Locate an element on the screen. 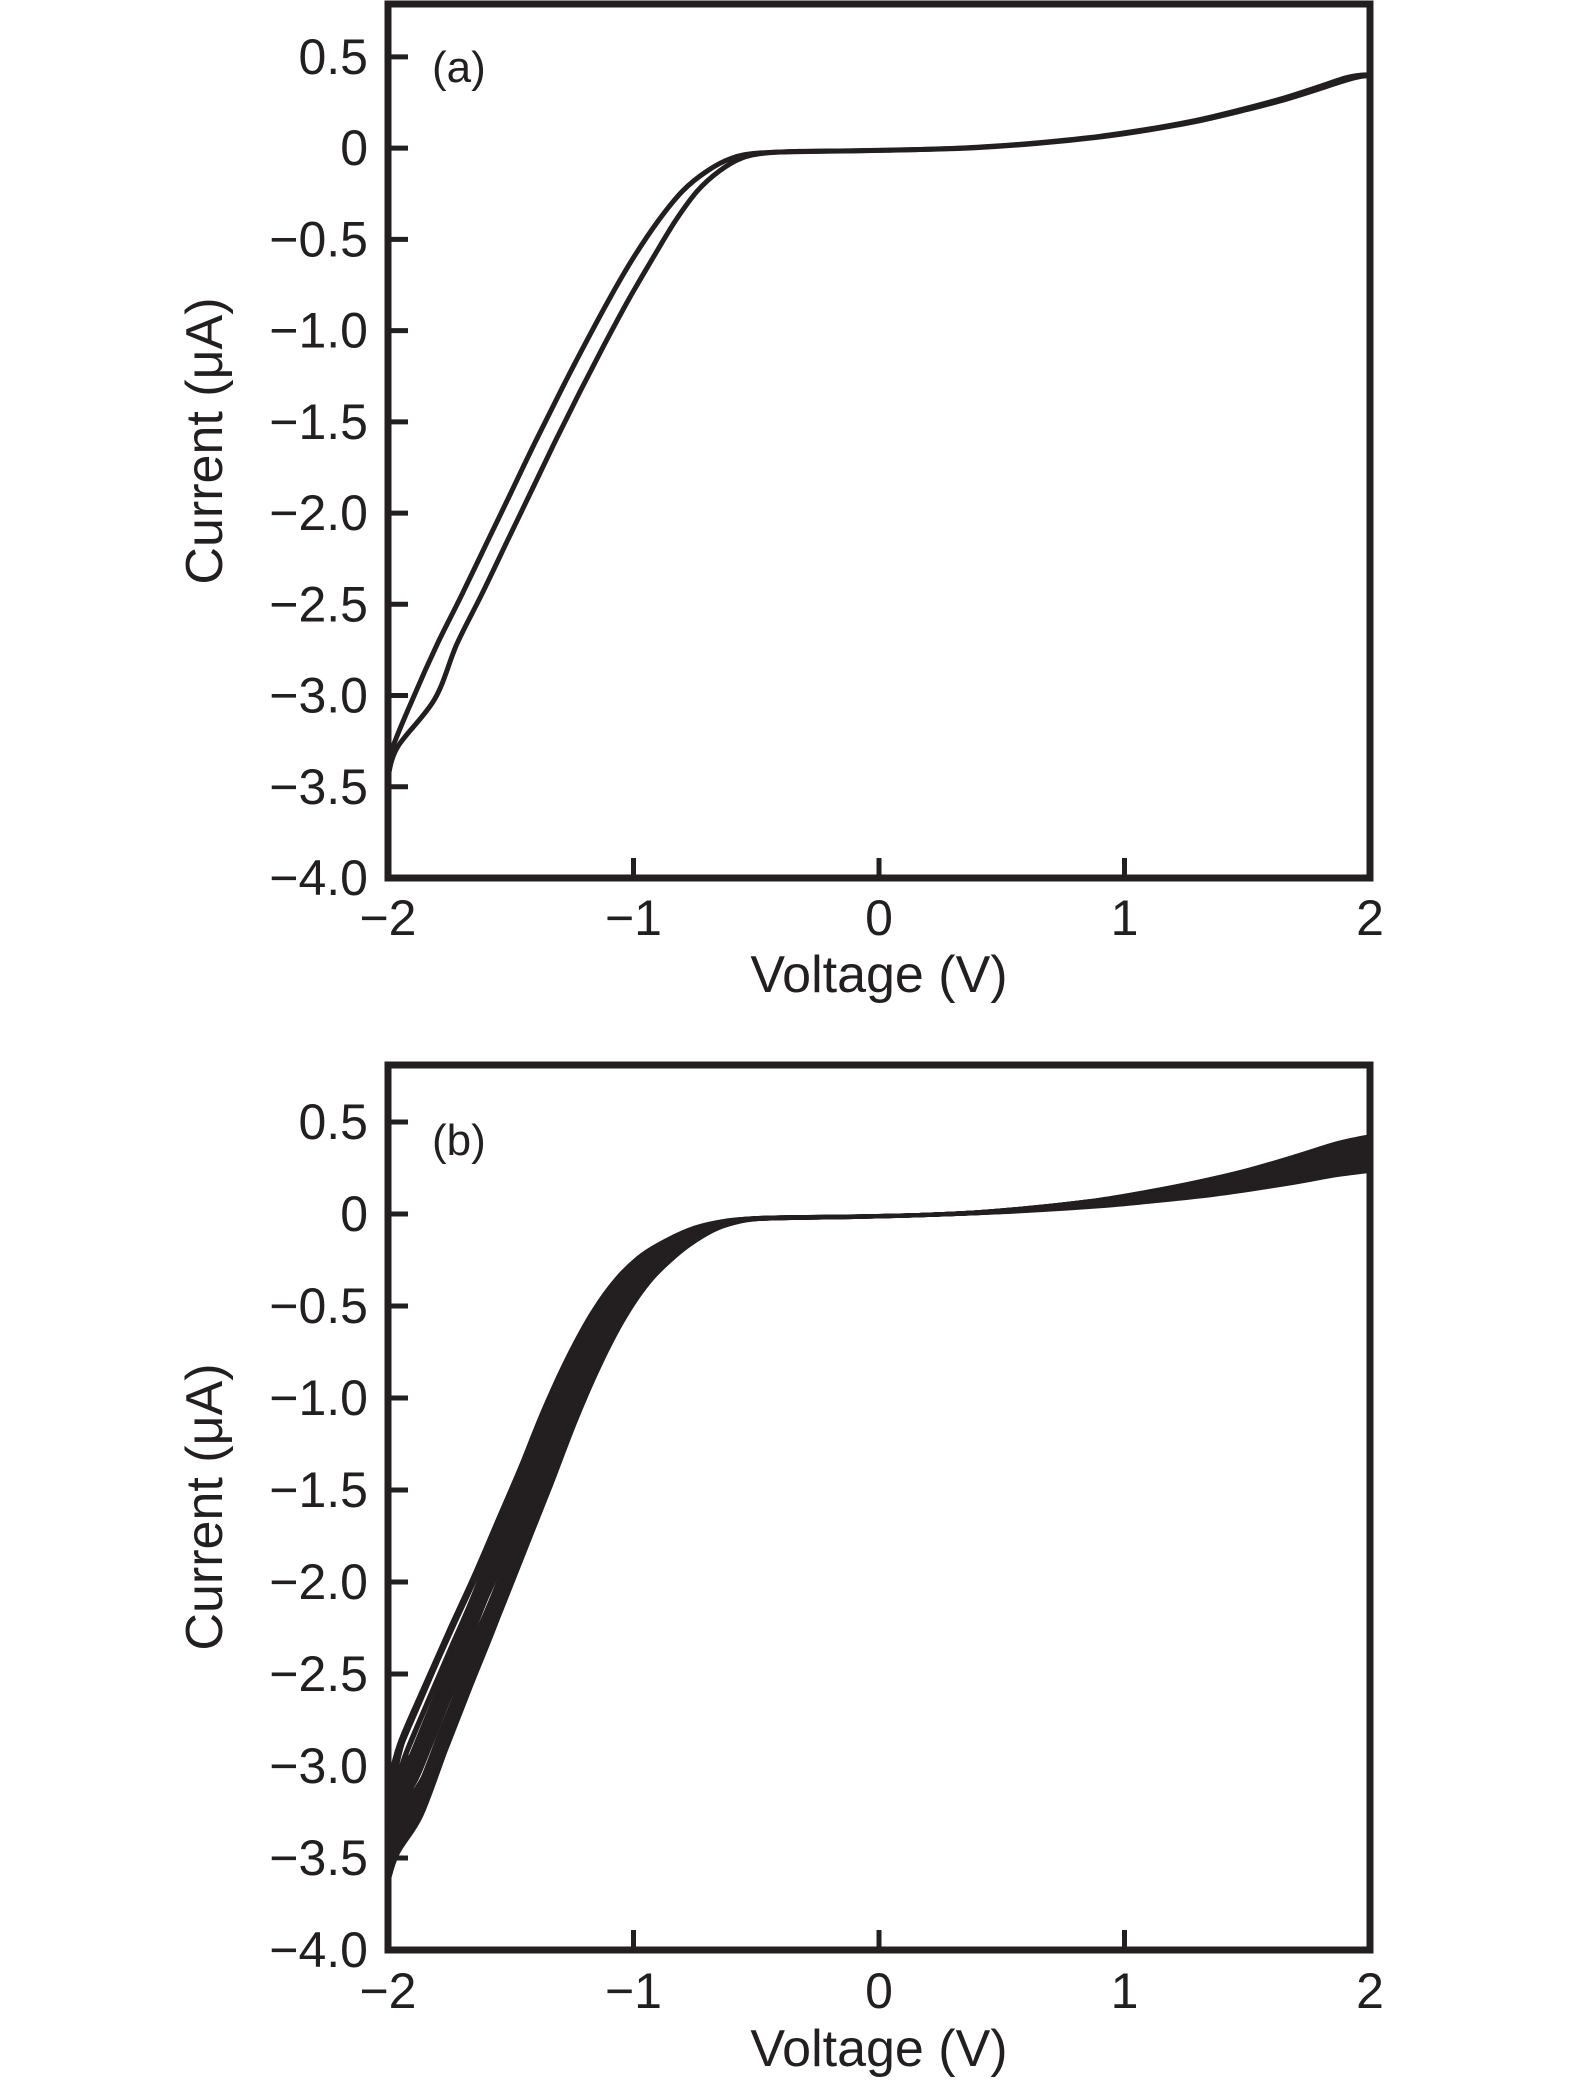 The width and height of the screenshot is (1575, 2090). panel-a-y-axis-title: Current (μA) is located at coordinates (205, 440).